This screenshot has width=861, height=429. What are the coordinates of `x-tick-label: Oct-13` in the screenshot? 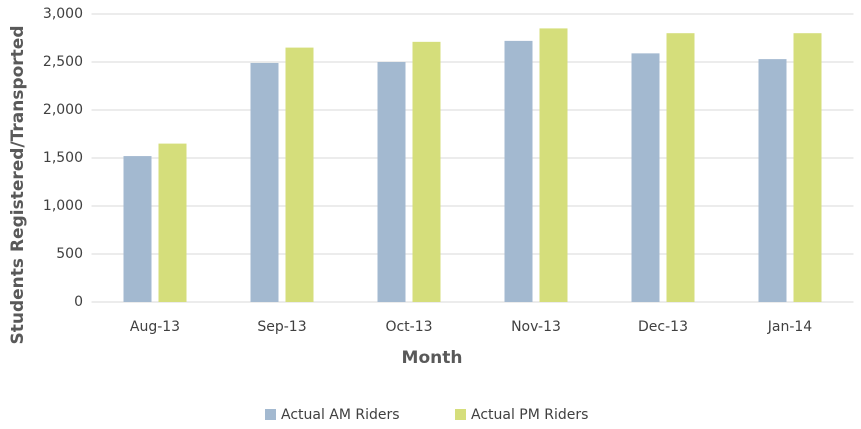 It's located at (408, 327).